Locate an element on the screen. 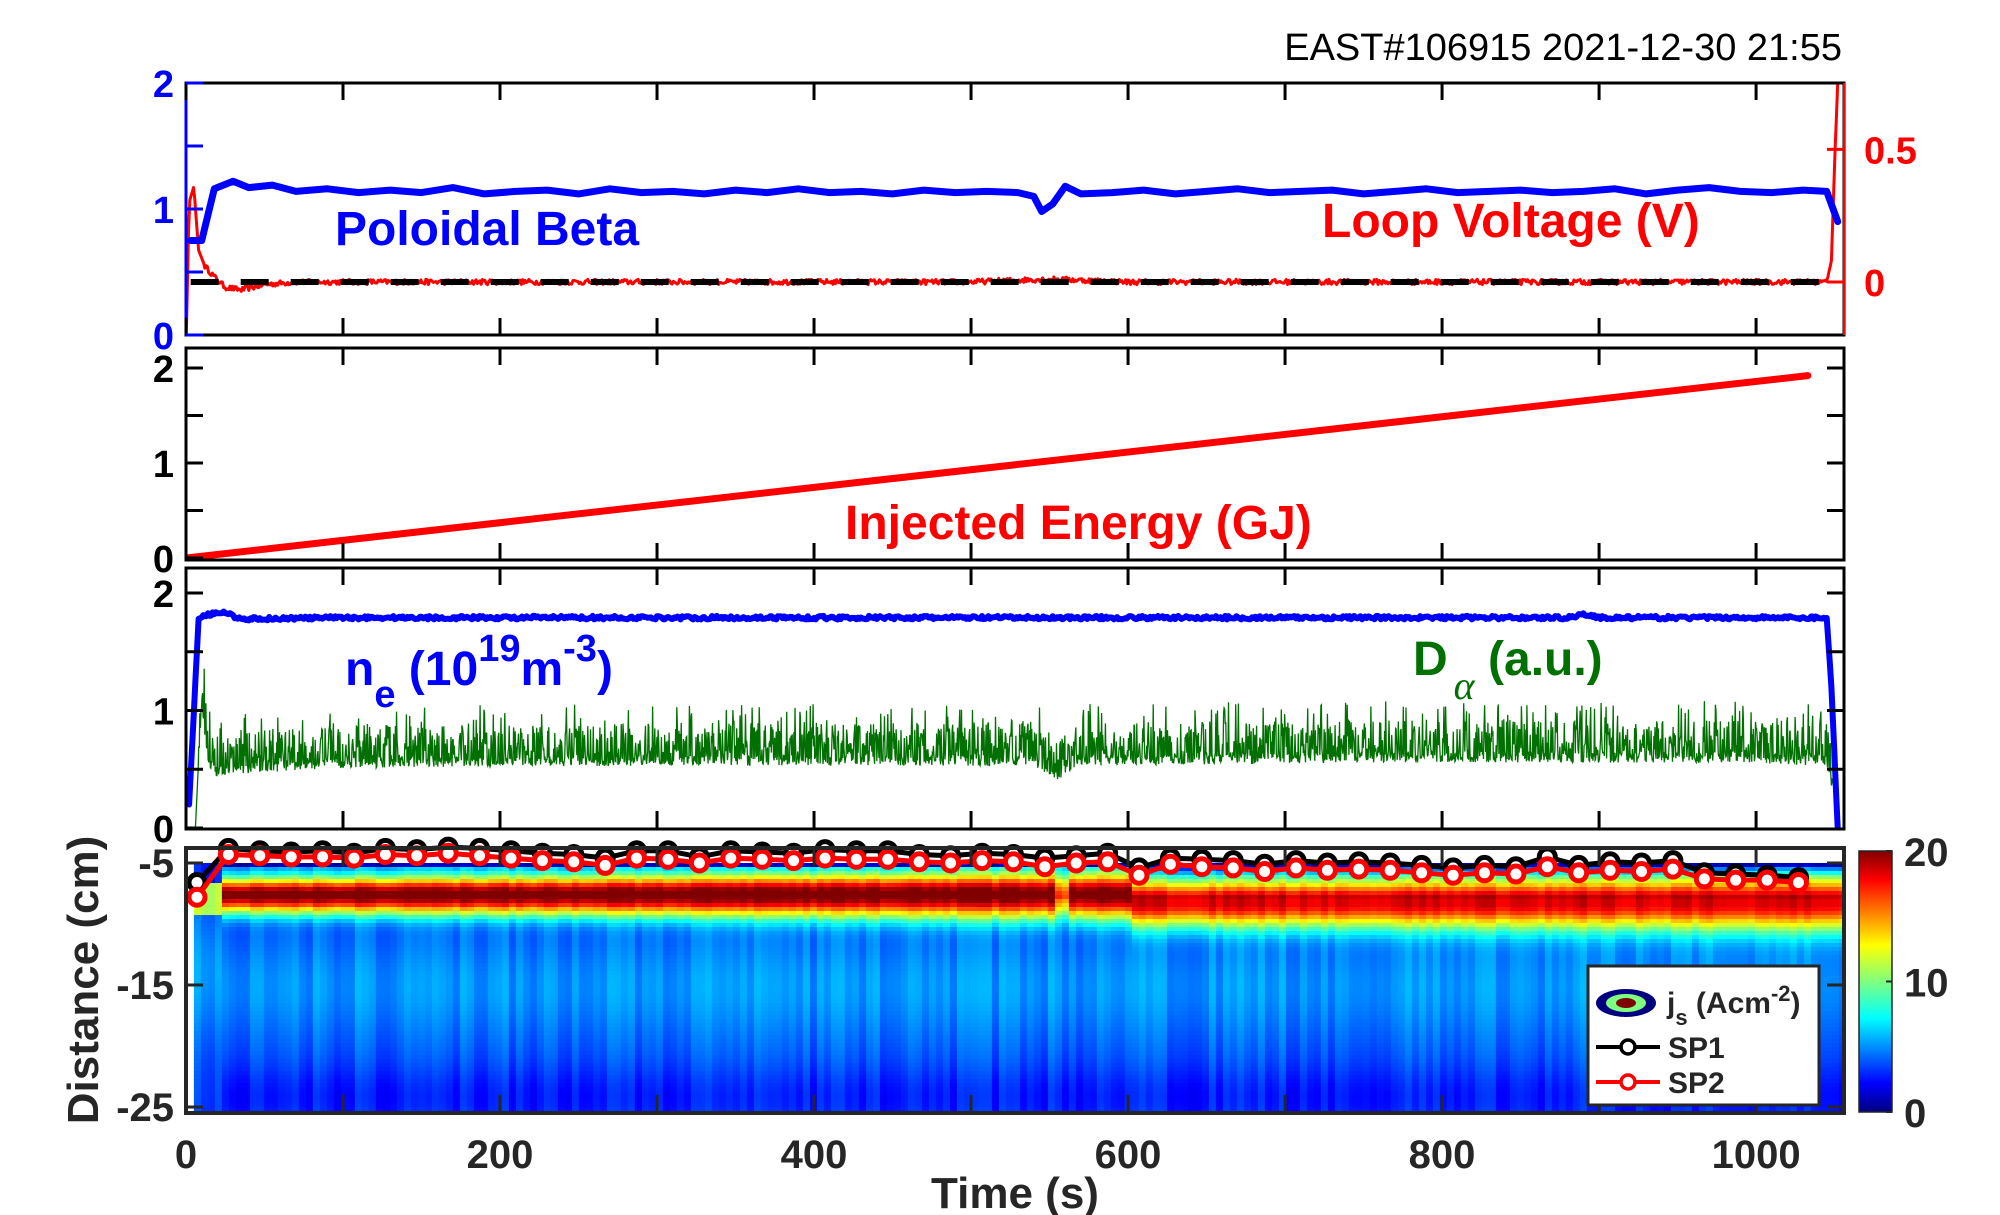  ne-sup2: -3 is located at coordinates (580, 649).